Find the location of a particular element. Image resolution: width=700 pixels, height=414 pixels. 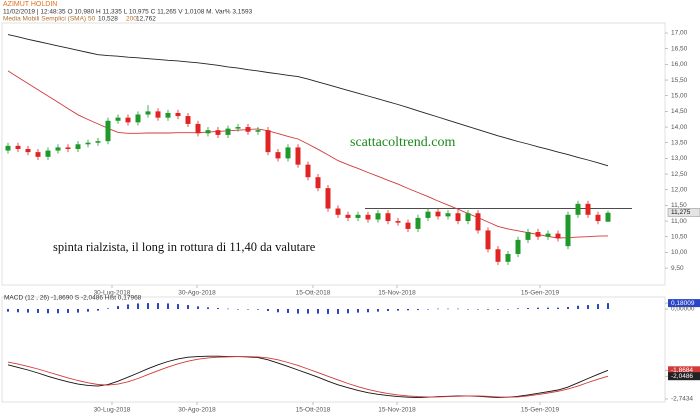

watermark: scattacoltrend.com is located at coordinates (402, 142).